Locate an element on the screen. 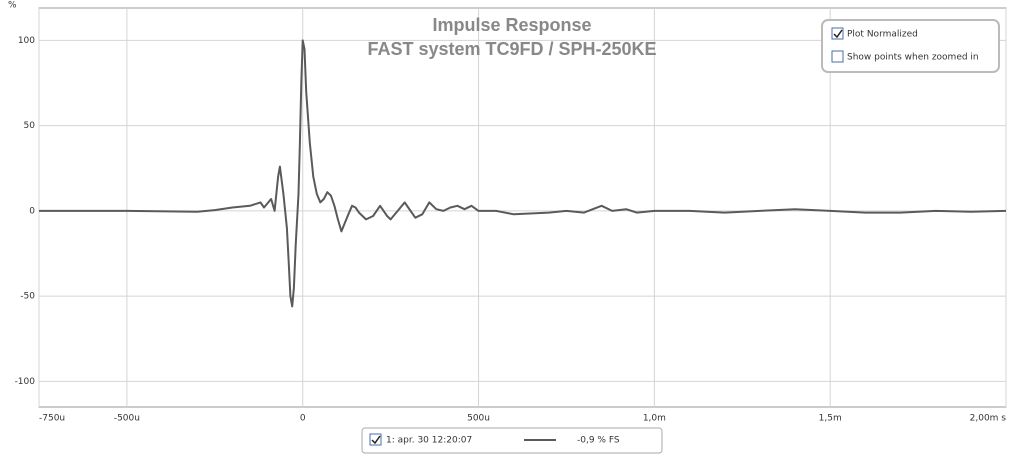 The image size is (1024, 460). controls-panel is located at coordinates (910, 46).